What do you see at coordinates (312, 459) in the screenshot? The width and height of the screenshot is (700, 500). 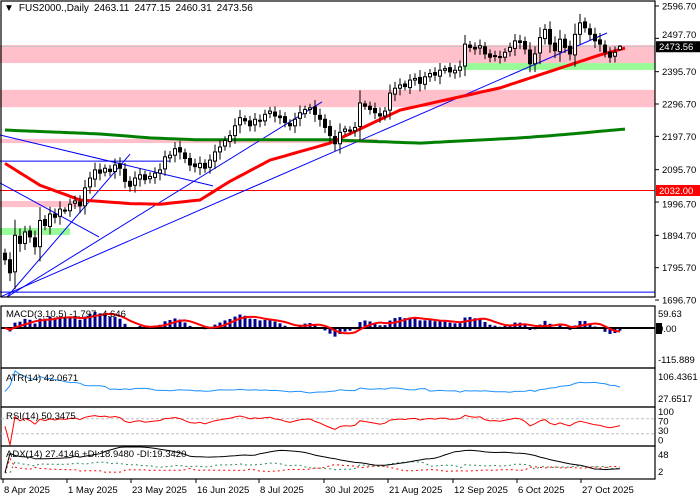 I see `adx-line` at bounding box center [312, 459].